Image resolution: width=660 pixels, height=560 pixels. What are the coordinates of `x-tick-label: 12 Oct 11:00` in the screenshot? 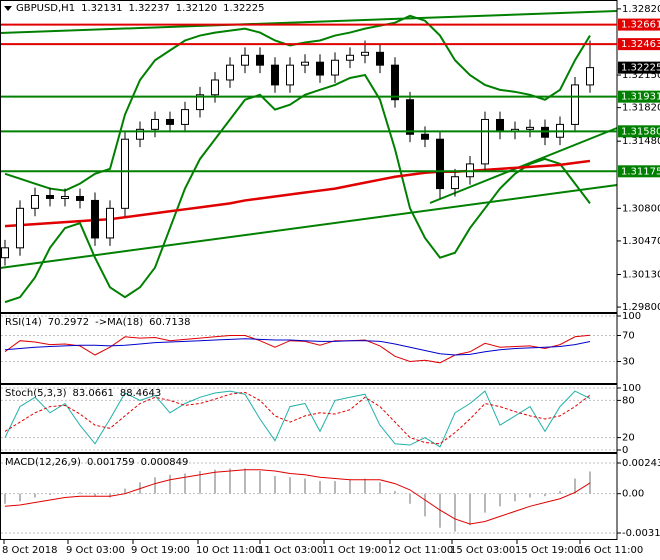 It's located at (420, 550).